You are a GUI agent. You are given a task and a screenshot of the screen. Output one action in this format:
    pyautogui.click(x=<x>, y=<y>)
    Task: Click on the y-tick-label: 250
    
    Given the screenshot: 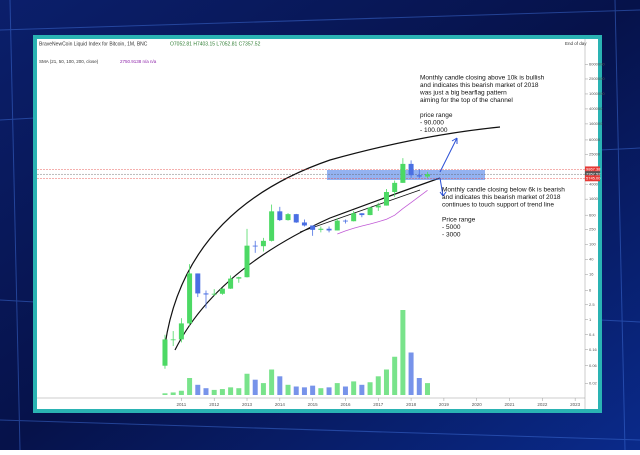 What is the action you would take?
    pyautogui.click(x=592, y=229)
    